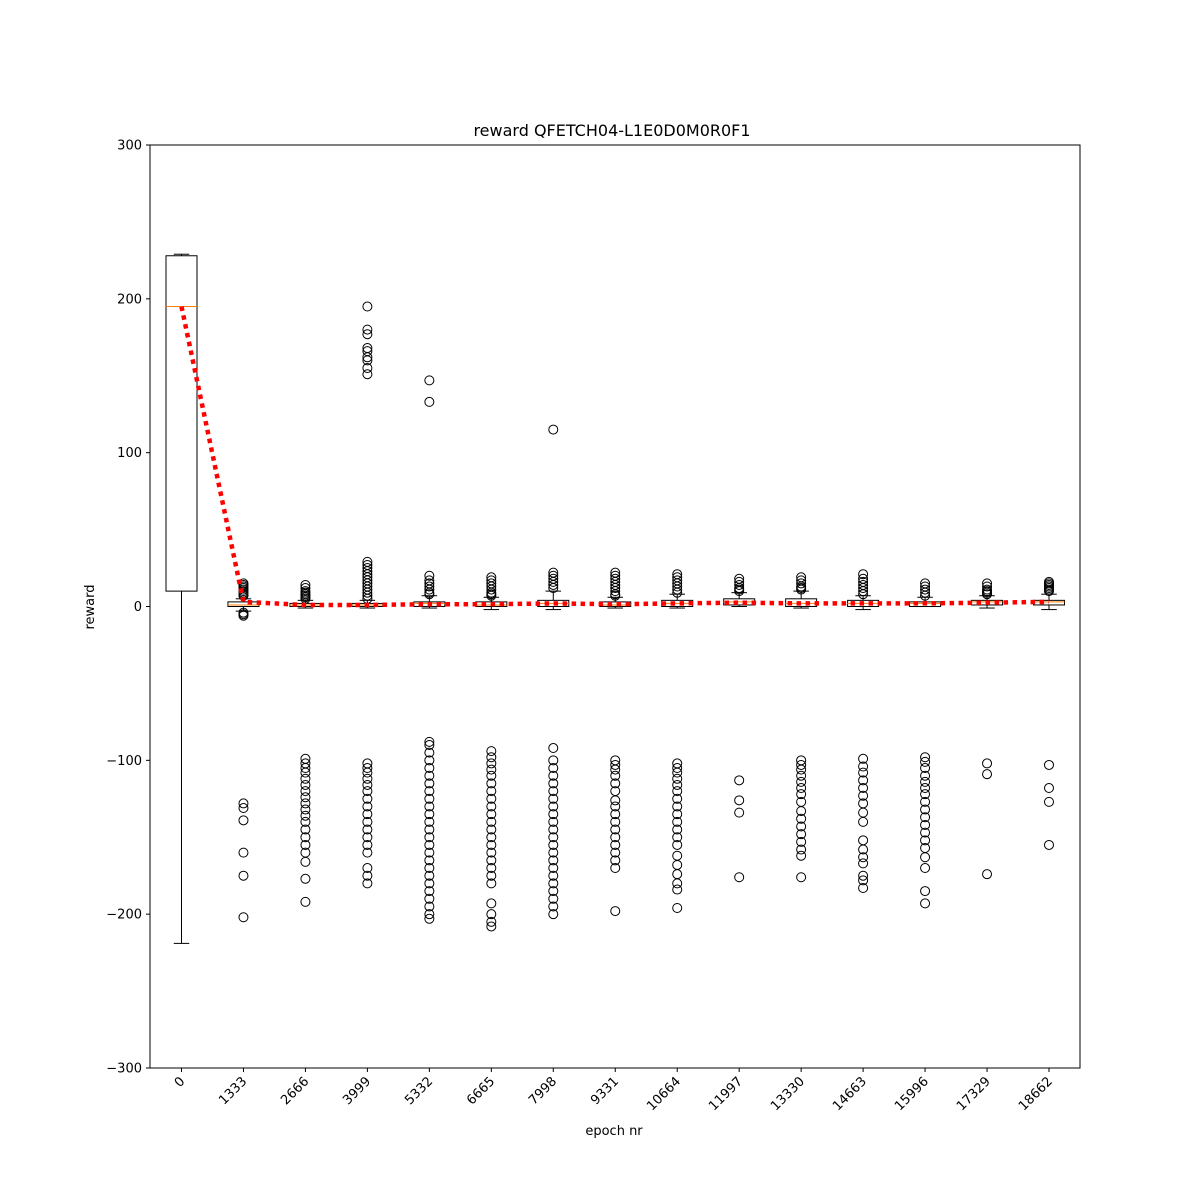  I want to click on x-tick-label: 10664, so click(664, 1094).